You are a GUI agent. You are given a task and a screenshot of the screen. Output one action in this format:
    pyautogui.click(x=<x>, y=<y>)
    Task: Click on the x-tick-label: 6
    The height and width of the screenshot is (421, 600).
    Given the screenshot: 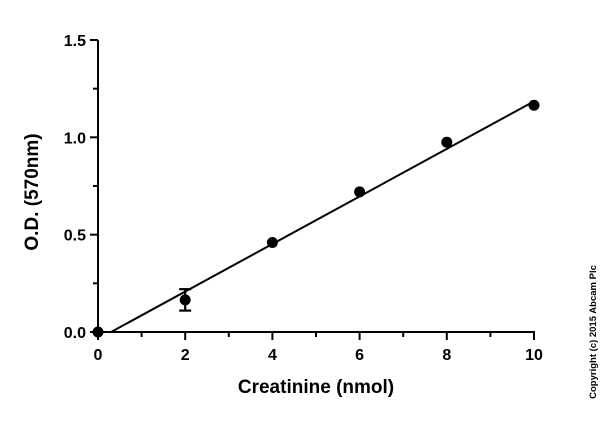 What is the action you would take?
    pyautogui.click(x=359, y=355)
    